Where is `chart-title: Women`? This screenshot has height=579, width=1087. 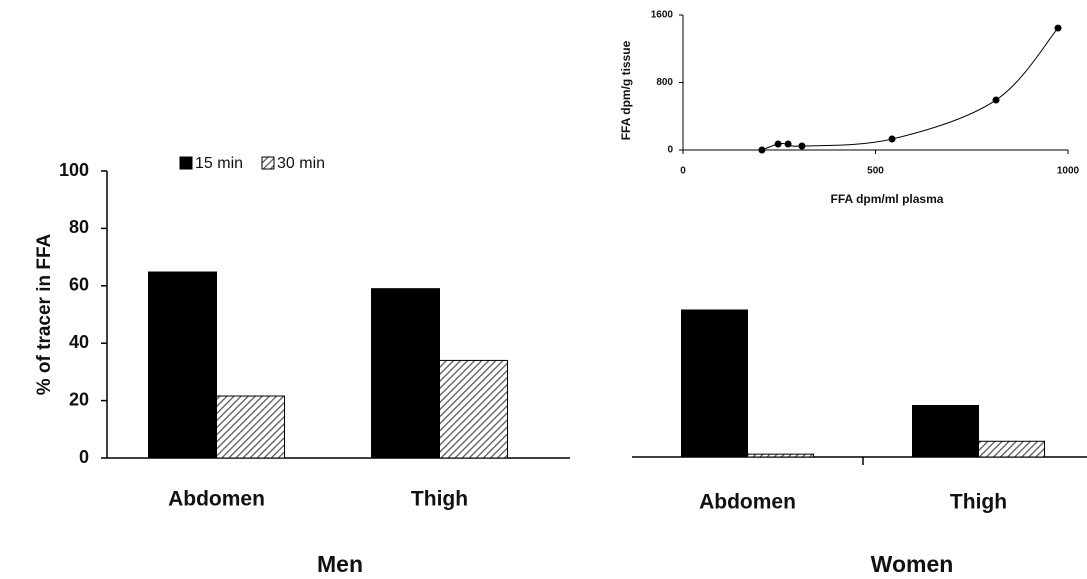 chart-title: Women is located at coordinates (912, 564).